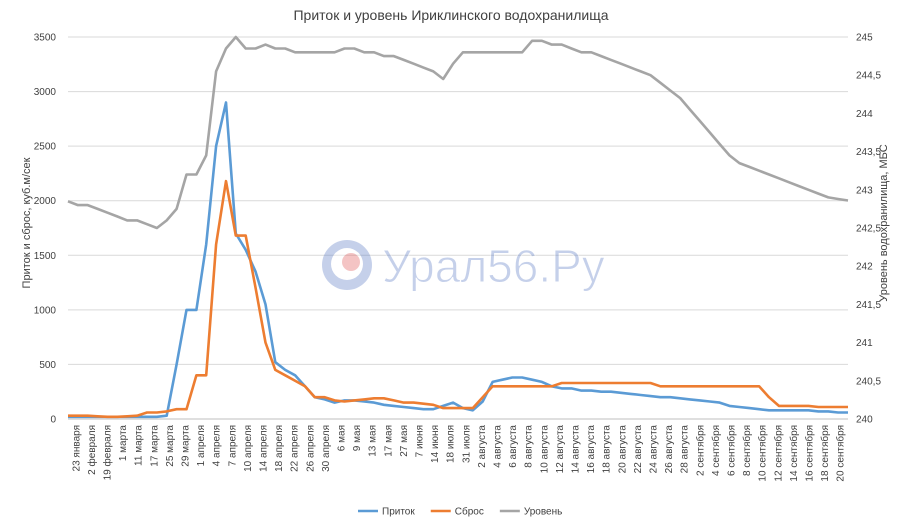  What do you see at coordinates (868, 305) in the screenshot?
I see `right-tick-label: 241,5` at bounding box center [868, 305].